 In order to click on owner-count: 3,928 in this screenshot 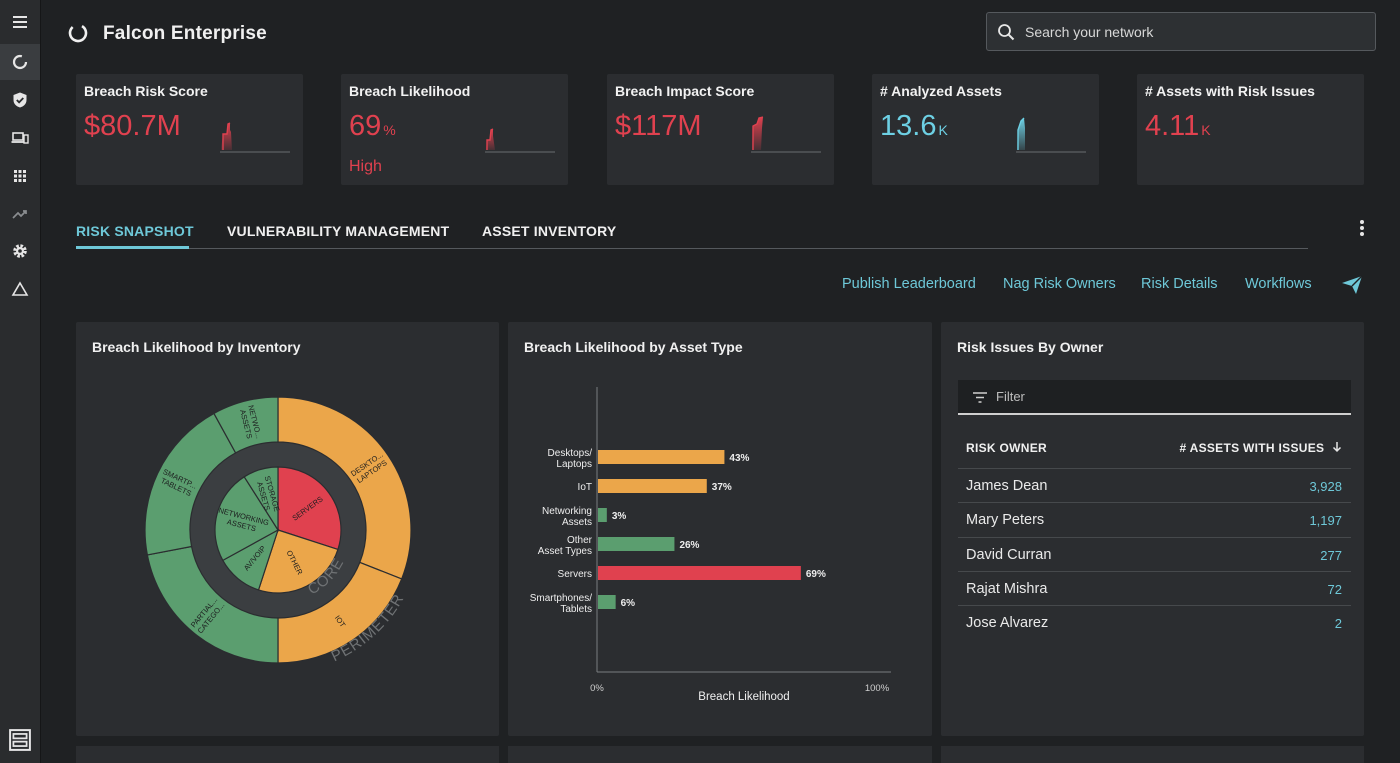, I will do `click(1325, 486)`.